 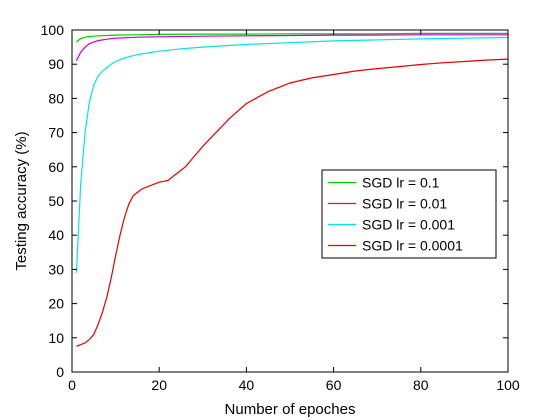 I want to click on y-tick-label: 30, so click(x=56, y=269).